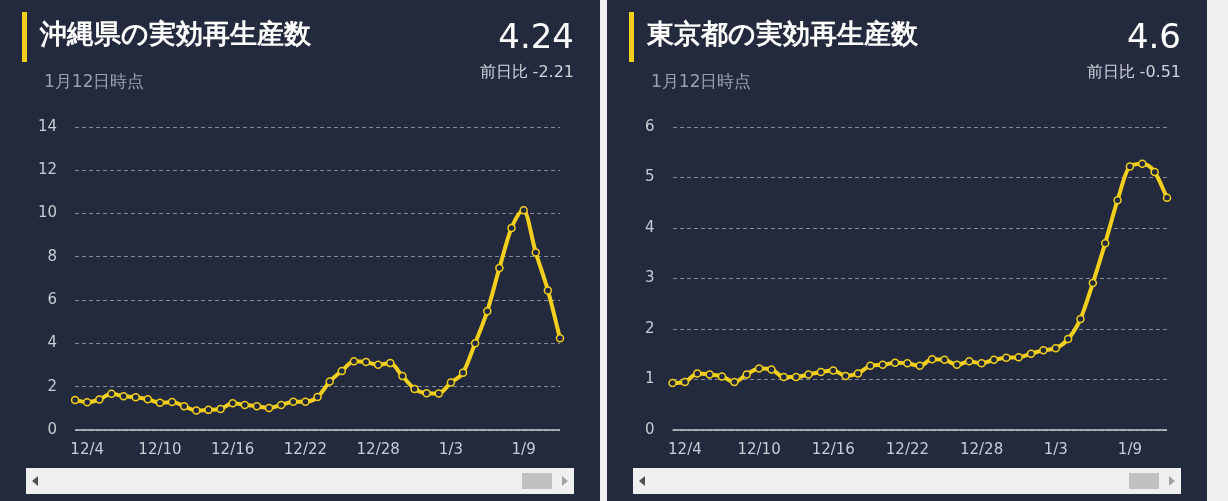 The image size is (1228, 501). What do you see at coordinates (52, 255) in the screenshot?
I see `y-tick-label: 8` at bounding box center [52, 255].